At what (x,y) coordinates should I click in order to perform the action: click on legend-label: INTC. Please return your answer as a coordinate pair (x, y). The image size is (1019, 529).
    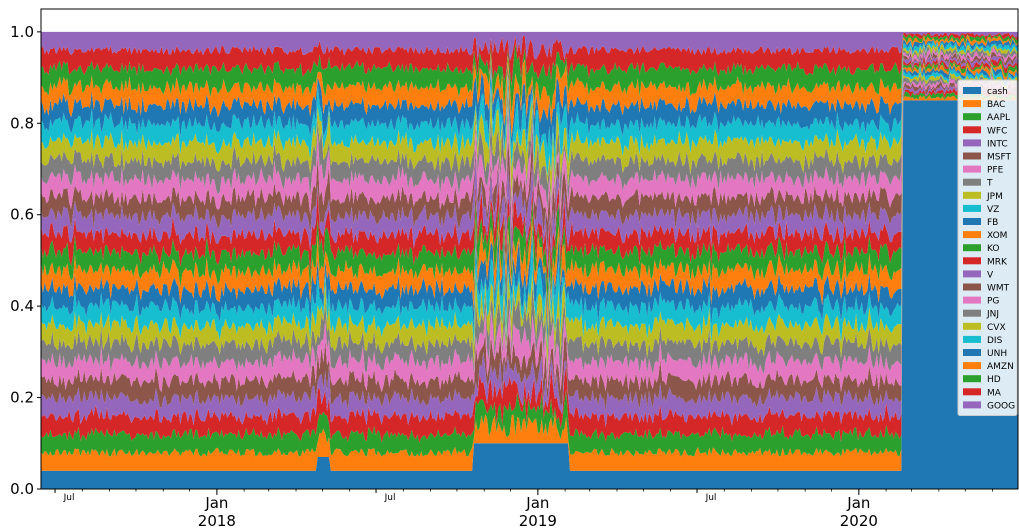
    Looking at the image, I should click on (997, 144).